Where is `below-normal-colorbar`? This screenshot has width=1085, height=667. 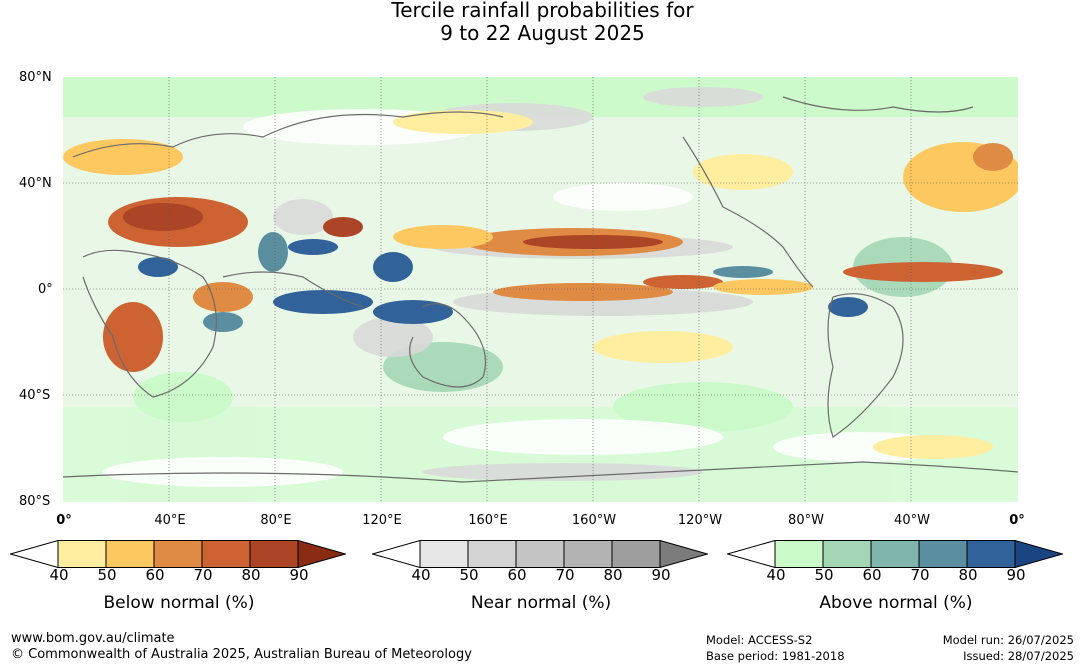 below-normal-colorbar is located at coordinates (178, 554).